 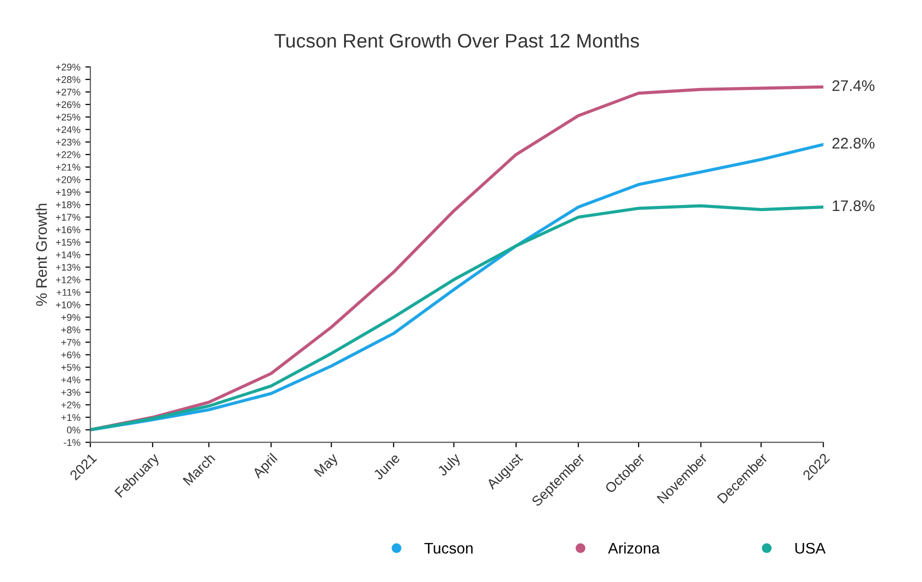 I want to click on y-tick-label: +26%, so click(x=68, y=104).